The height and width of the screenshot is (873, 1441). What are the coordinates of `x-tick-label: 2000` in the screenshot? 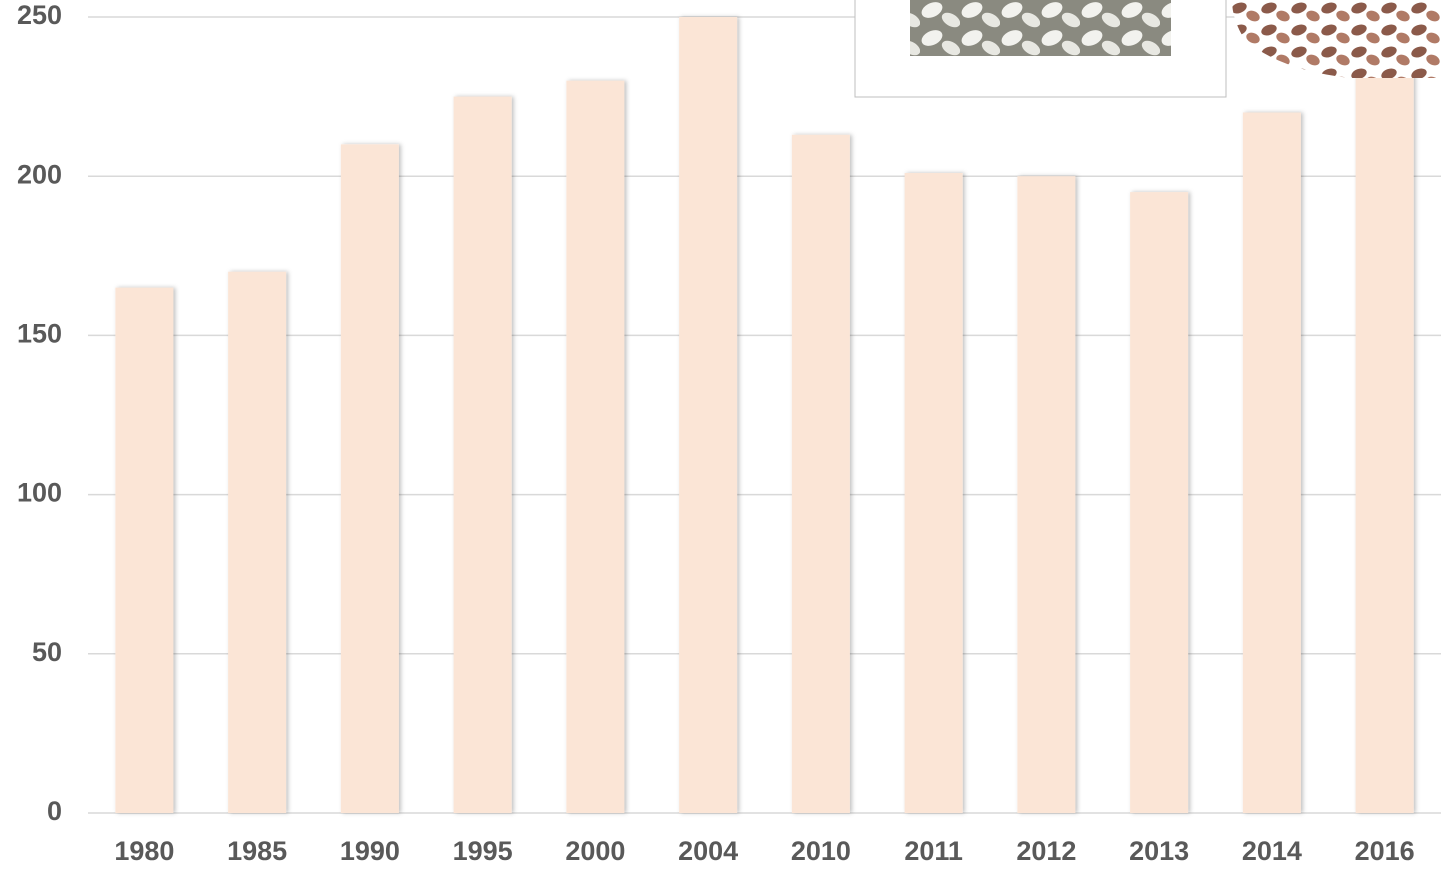 It's located at (595, 851).